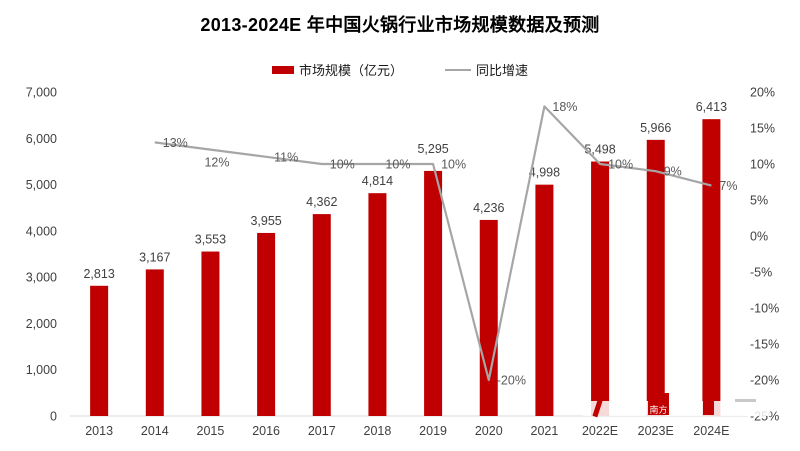  I want to click on right-axis-tick: 10%, so click(762, 165).